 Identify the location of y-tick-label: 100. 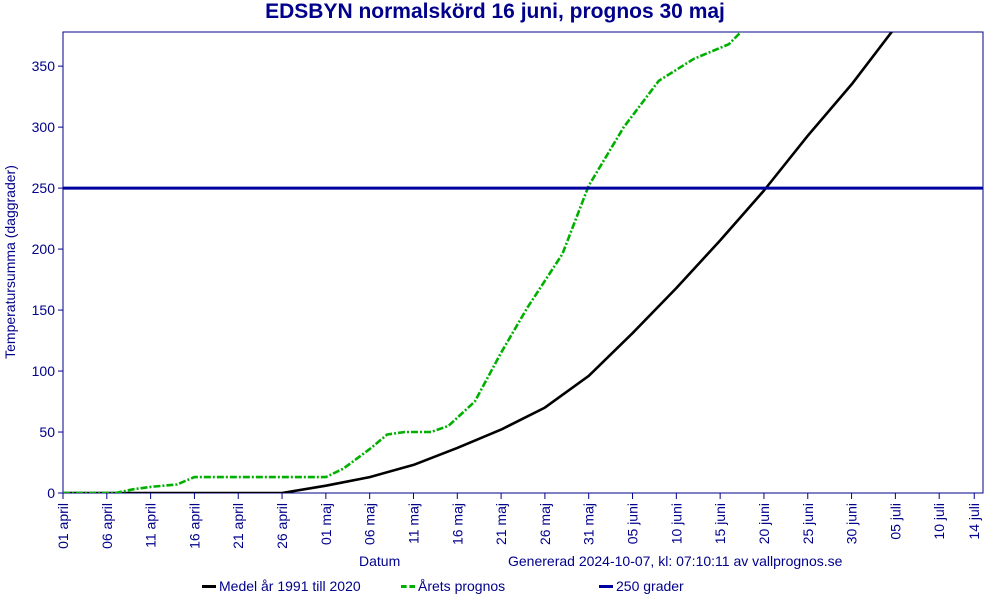
(44, 371).